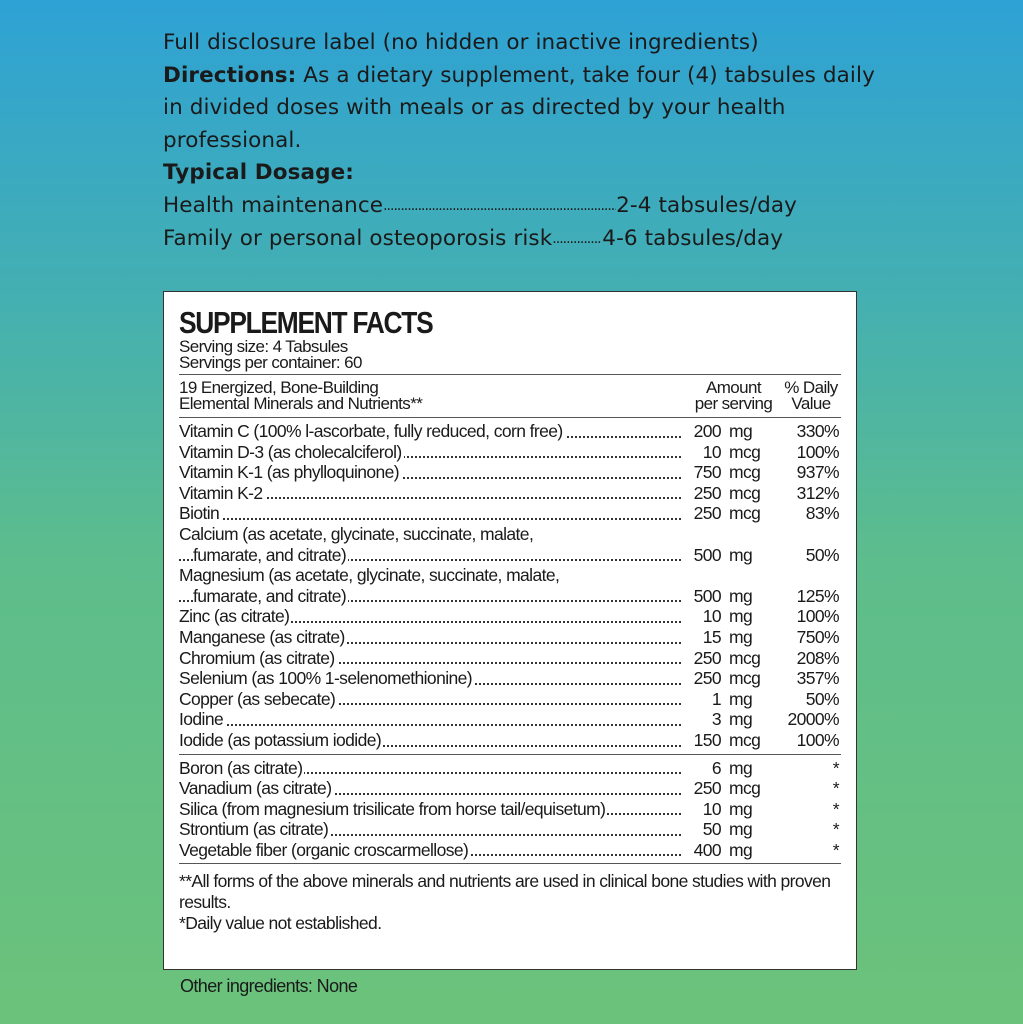  Describe the element at coordinates (242, 767) in the screenshot. I see `nutrient-name: Boron (as citrate)` at that location.